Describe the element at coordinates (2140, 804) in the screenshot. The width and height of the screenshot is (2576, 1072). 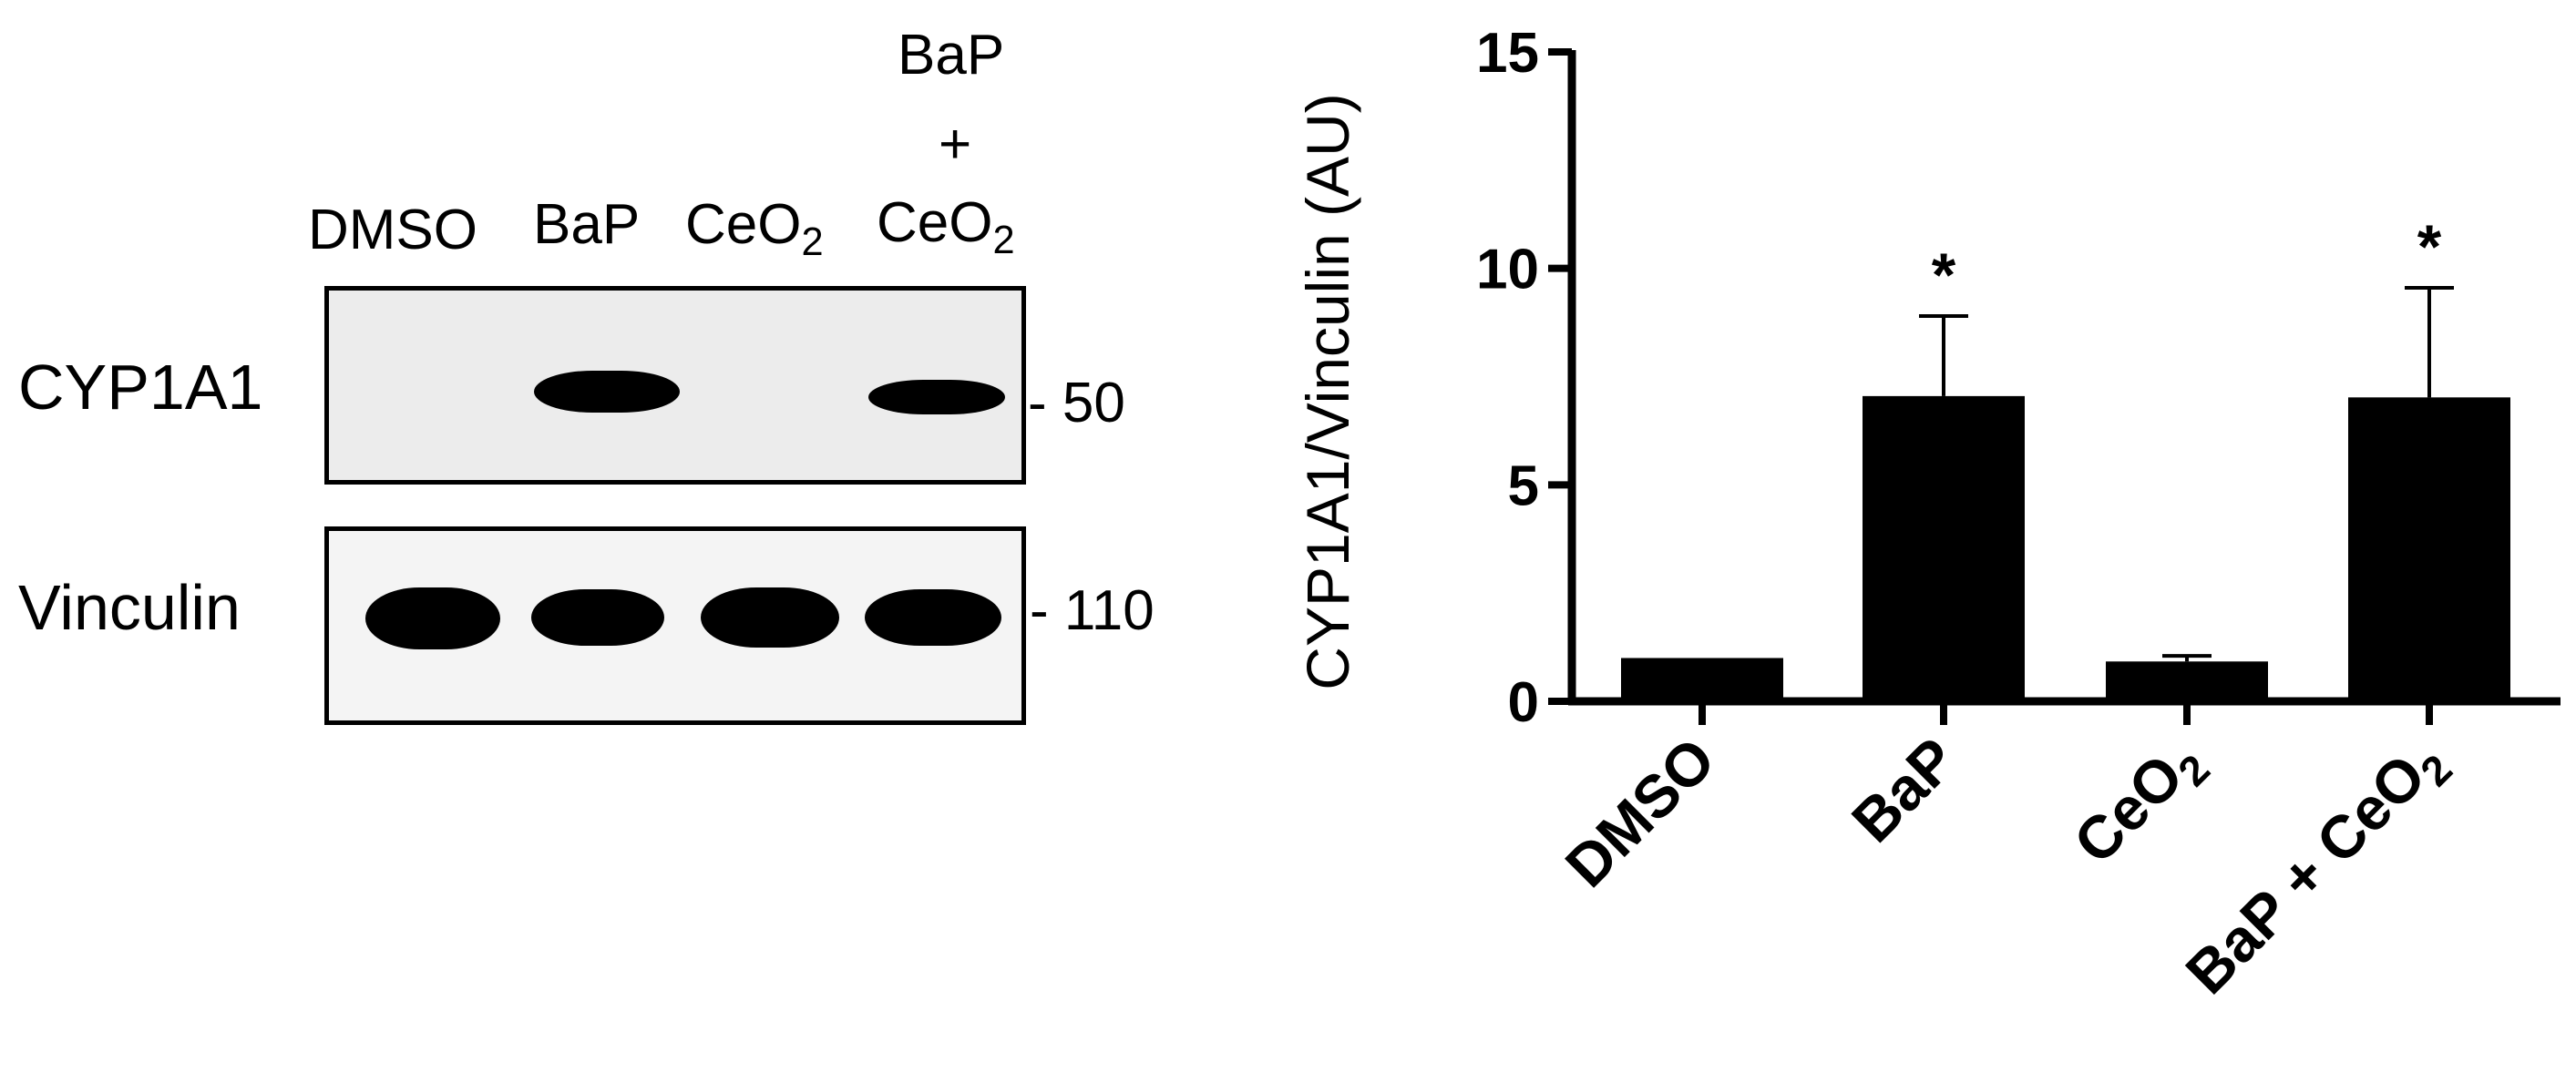
I see `x-tick-label: CeO2` at that location.